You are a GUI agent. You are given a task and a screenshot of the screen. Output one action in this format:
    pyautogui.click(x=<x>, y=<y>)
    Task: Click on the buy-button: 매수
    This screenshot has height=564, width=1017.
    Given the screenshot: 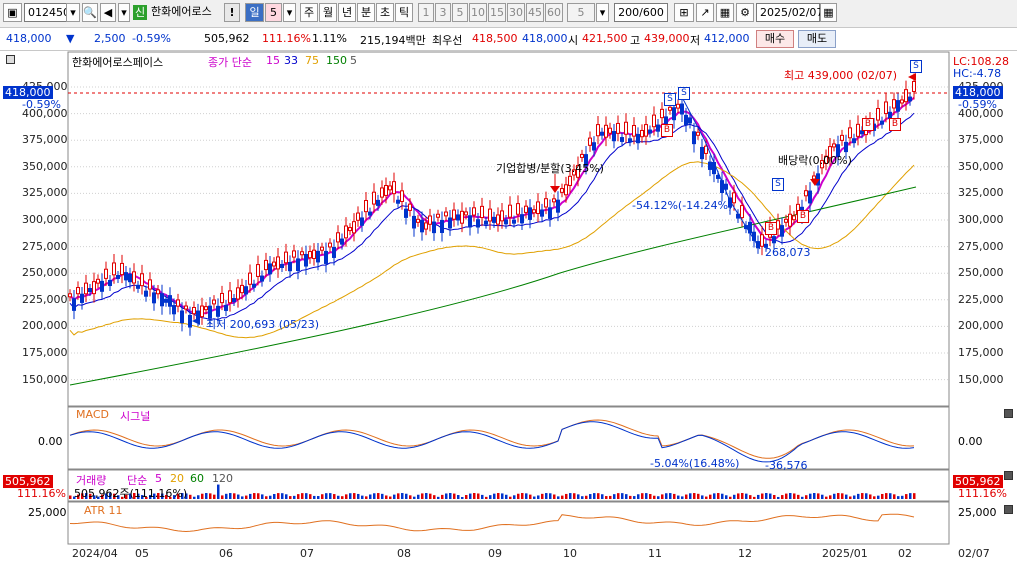 What is the action you would take?
    pyautogui.click(x=775, y=39)
    